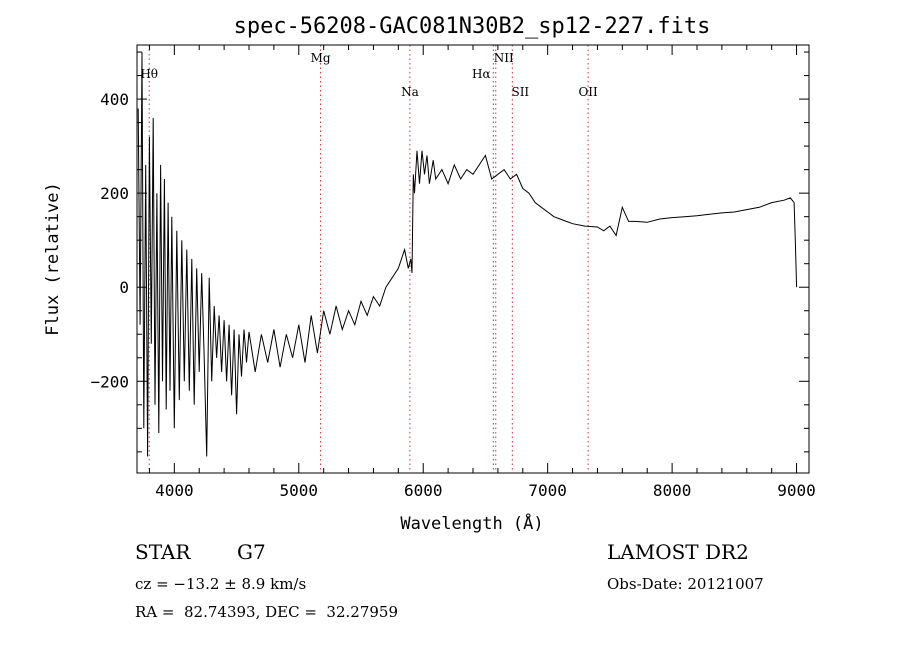  I want to click on y-tick-label: −200, so click(109, 381).